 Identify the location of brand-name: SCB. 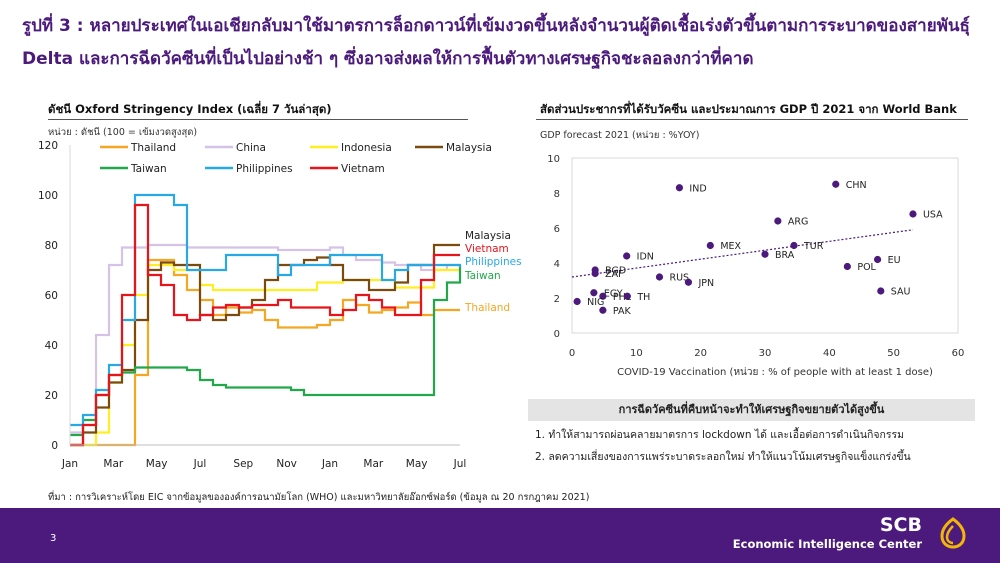
(900, 525).